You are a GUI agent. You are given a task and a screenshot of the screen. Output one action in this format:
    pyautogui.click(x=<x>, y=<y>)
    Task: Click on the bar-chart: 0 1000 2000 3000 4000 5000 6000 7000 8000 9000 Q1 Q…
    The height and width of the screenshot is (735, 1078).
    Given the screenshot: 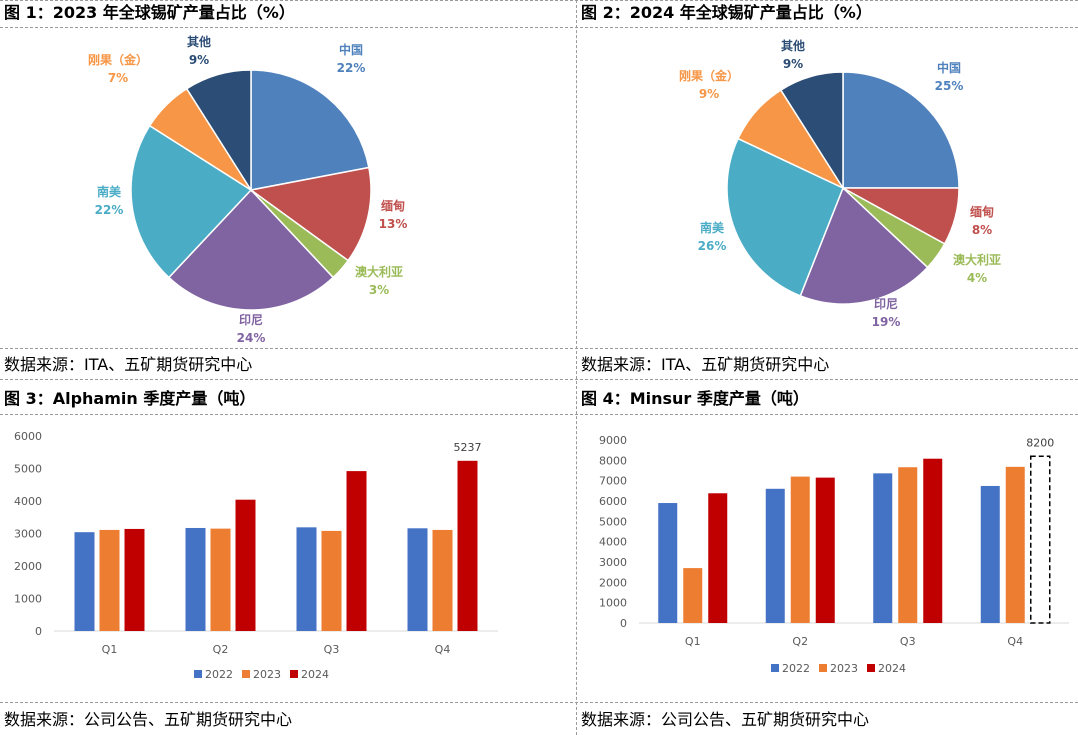 What is the action you would take?
    pyautogui.click(x=834, y=554)
    